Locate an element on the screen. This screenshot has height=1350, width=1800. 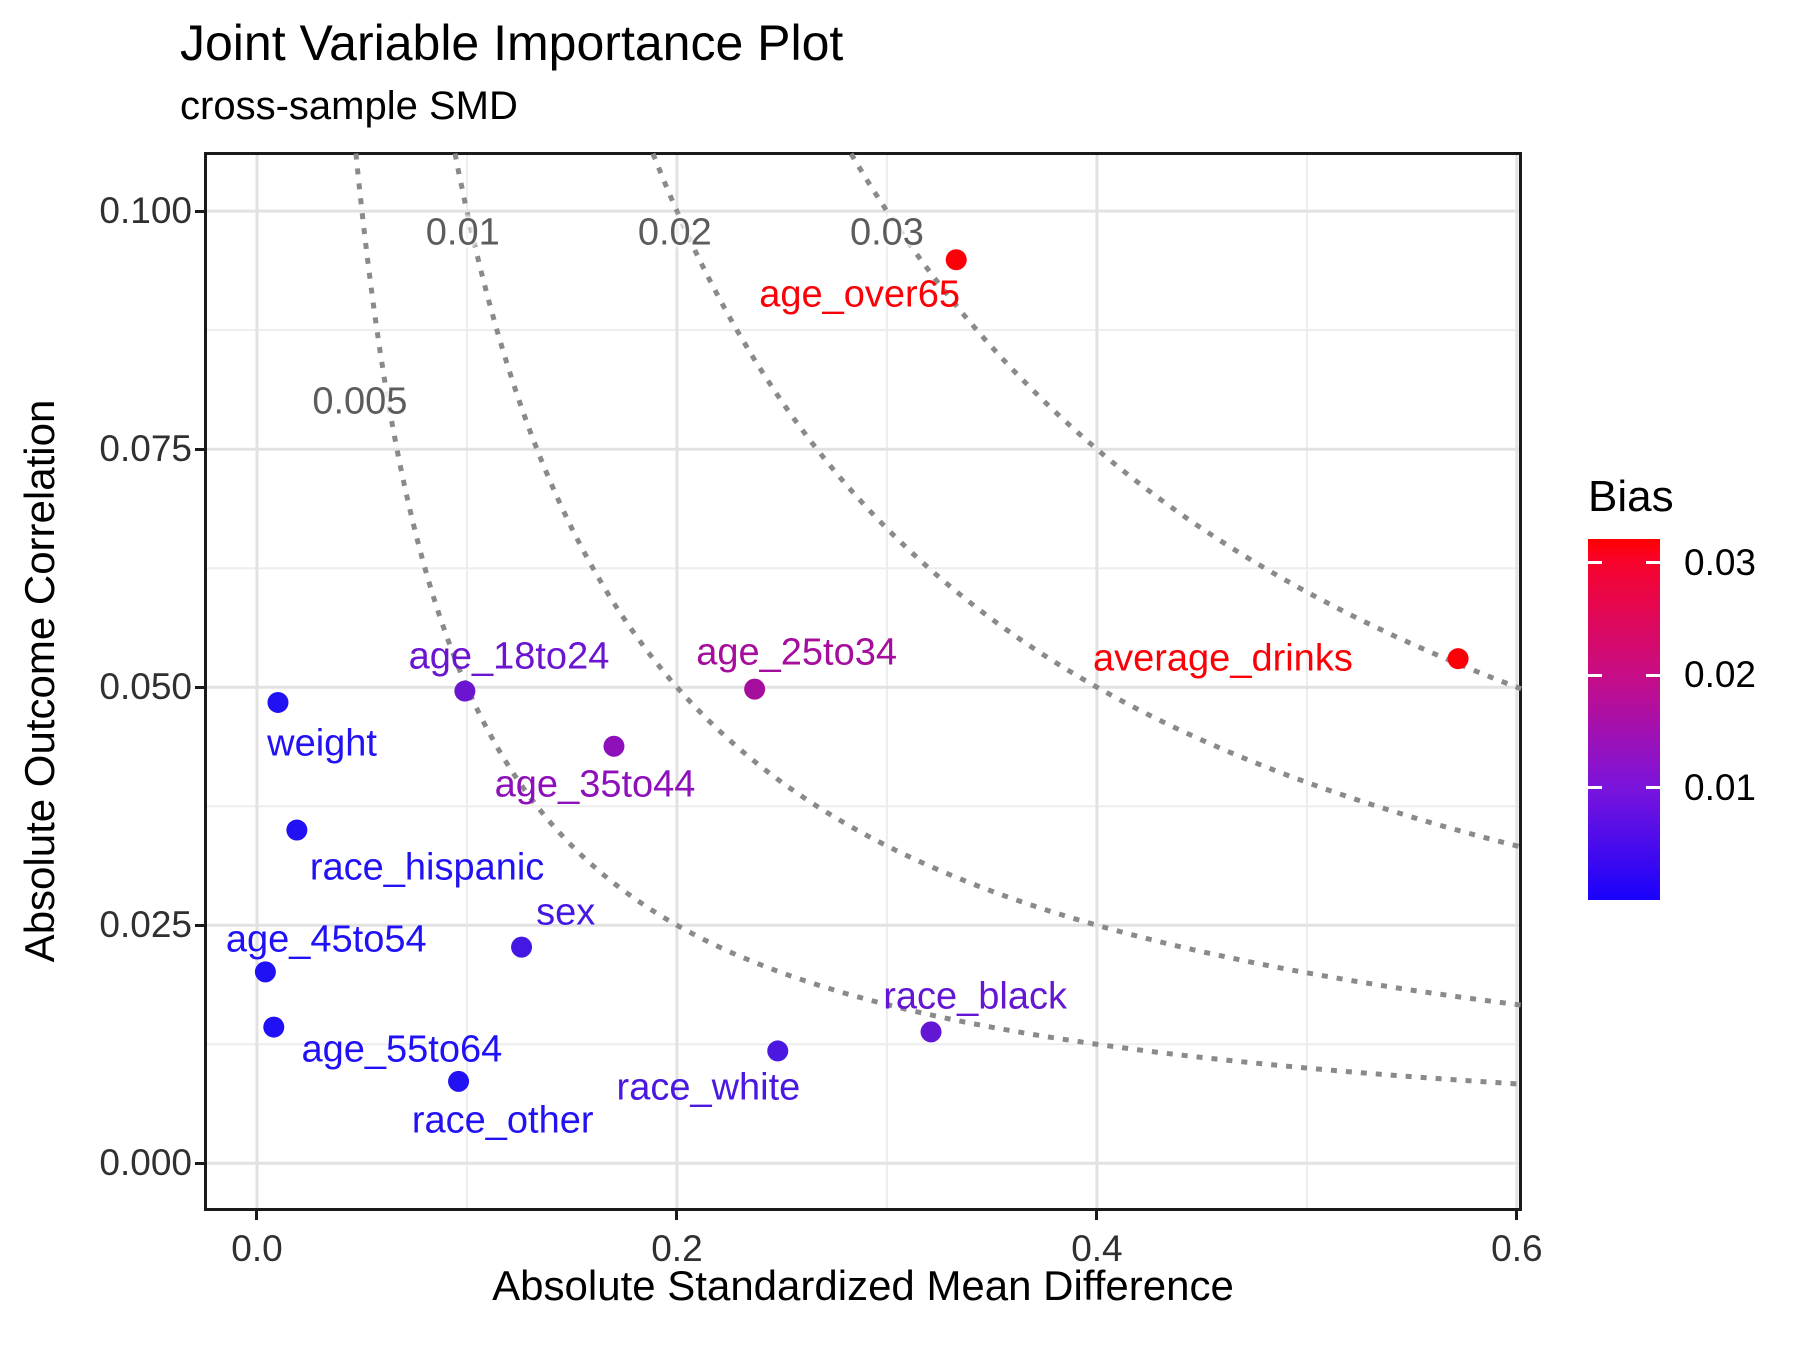
y-tick-label: 0.000 is located at coordinates (145, 1163).